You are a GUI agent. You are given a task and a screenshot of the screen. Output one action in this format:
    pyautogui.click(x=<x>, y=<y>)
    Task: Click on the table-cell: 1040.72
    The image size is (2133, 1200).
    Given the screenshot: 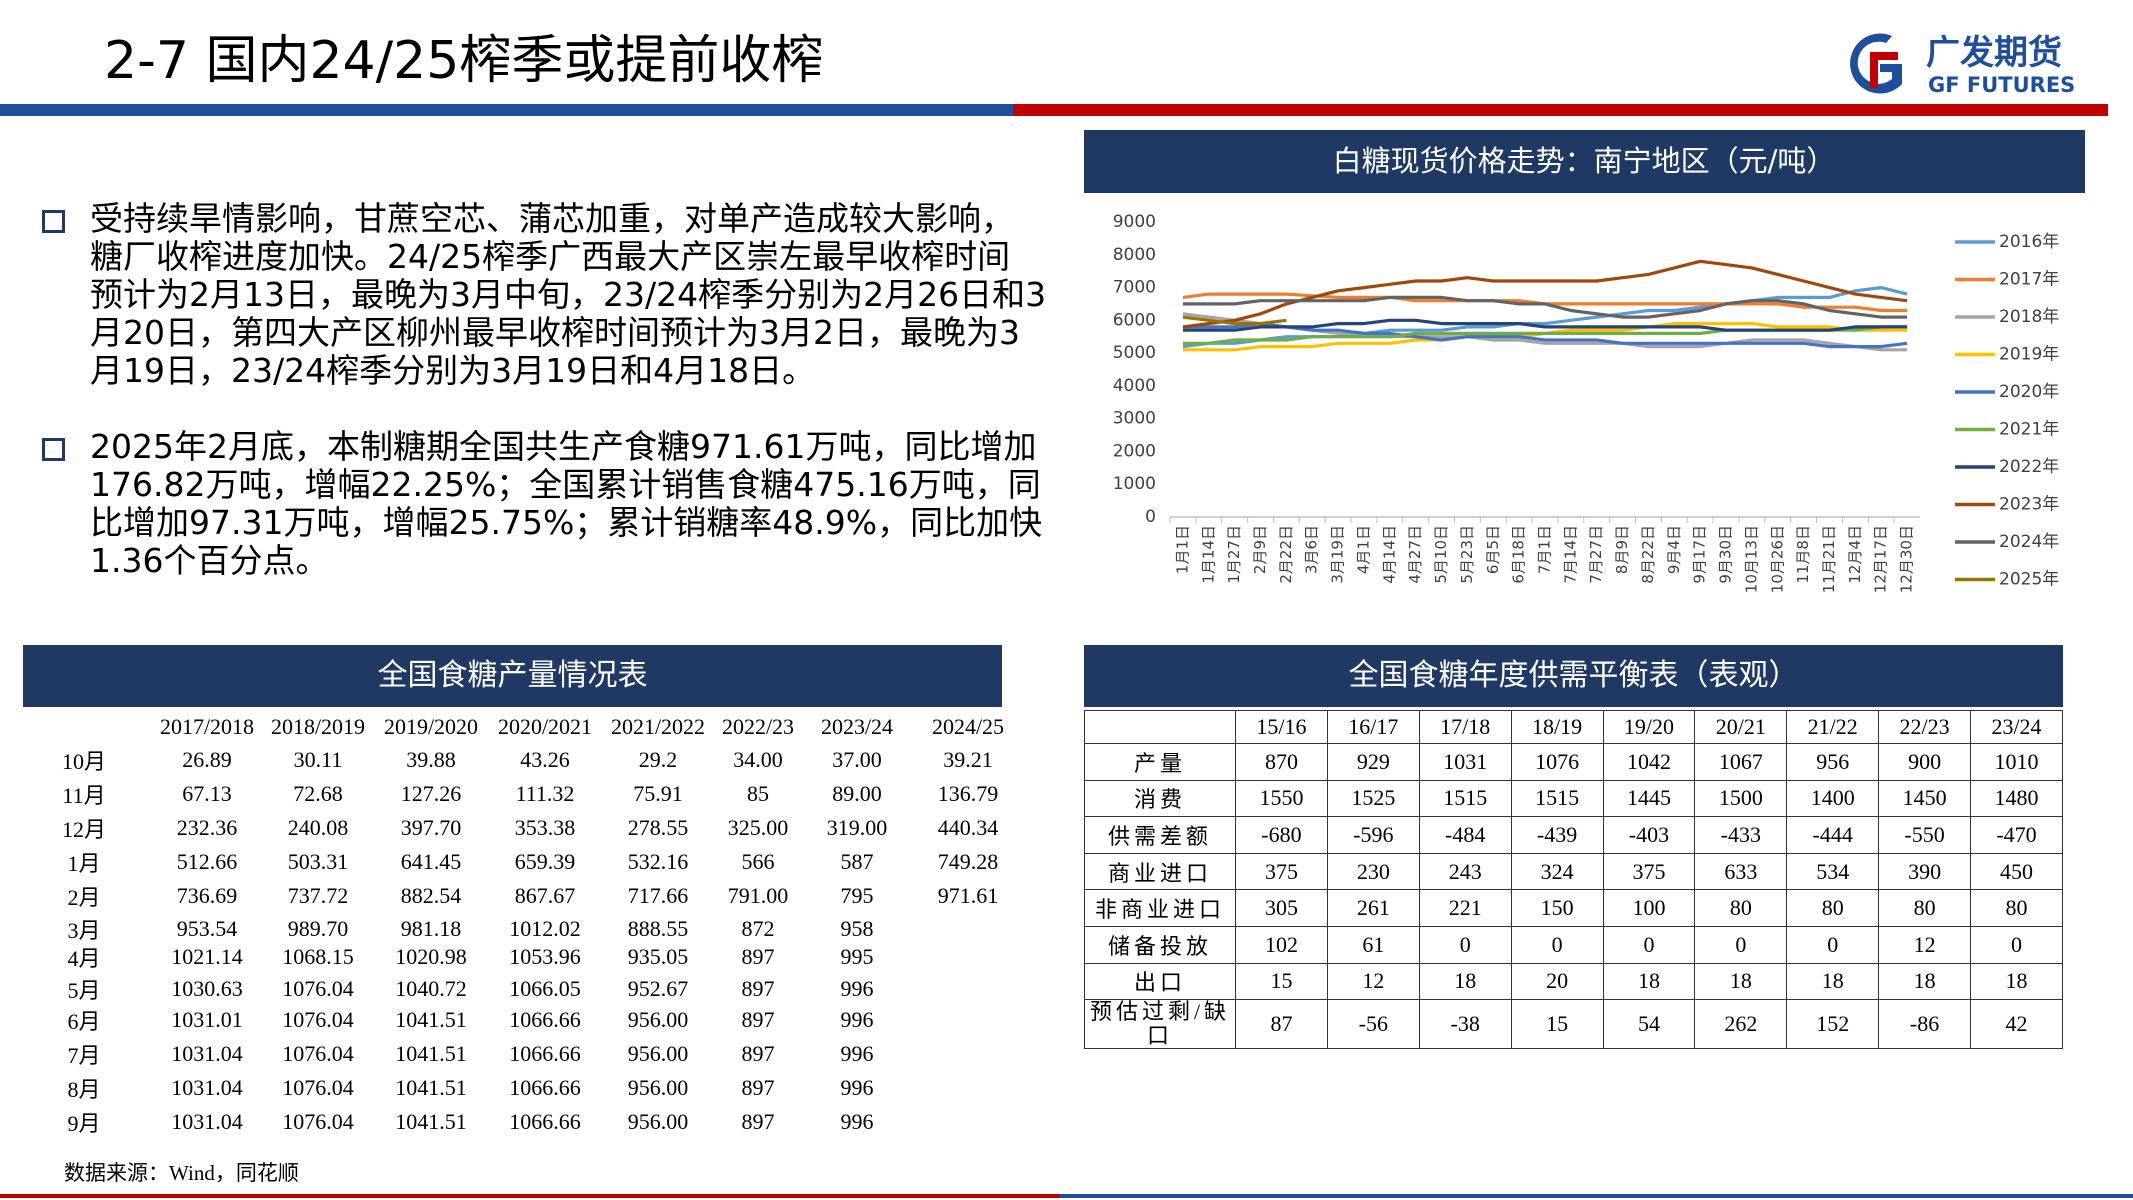 What is the action you would take?
    pyautogui.click(x=431, y=988)
    